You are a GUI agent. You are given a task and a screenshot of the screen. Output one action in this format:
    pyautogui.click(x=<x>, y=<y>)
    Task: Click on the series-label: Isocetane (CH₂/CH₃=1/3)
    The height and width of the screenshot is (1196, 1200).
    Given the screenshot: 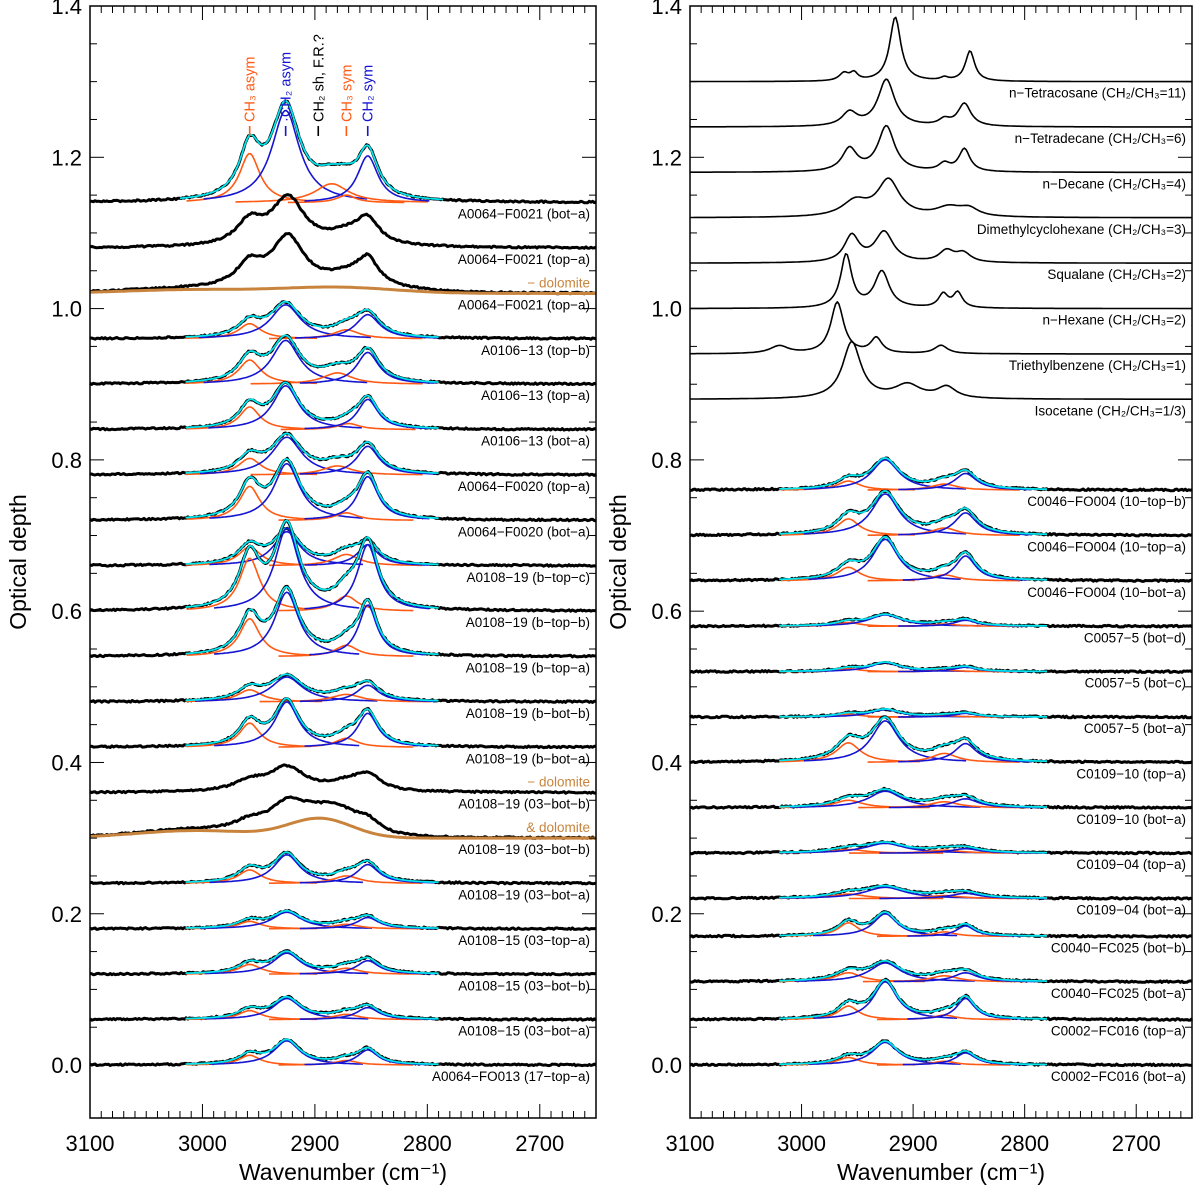 What is the action you would take?
    pyautogui.click(x=1110, y=410)
    